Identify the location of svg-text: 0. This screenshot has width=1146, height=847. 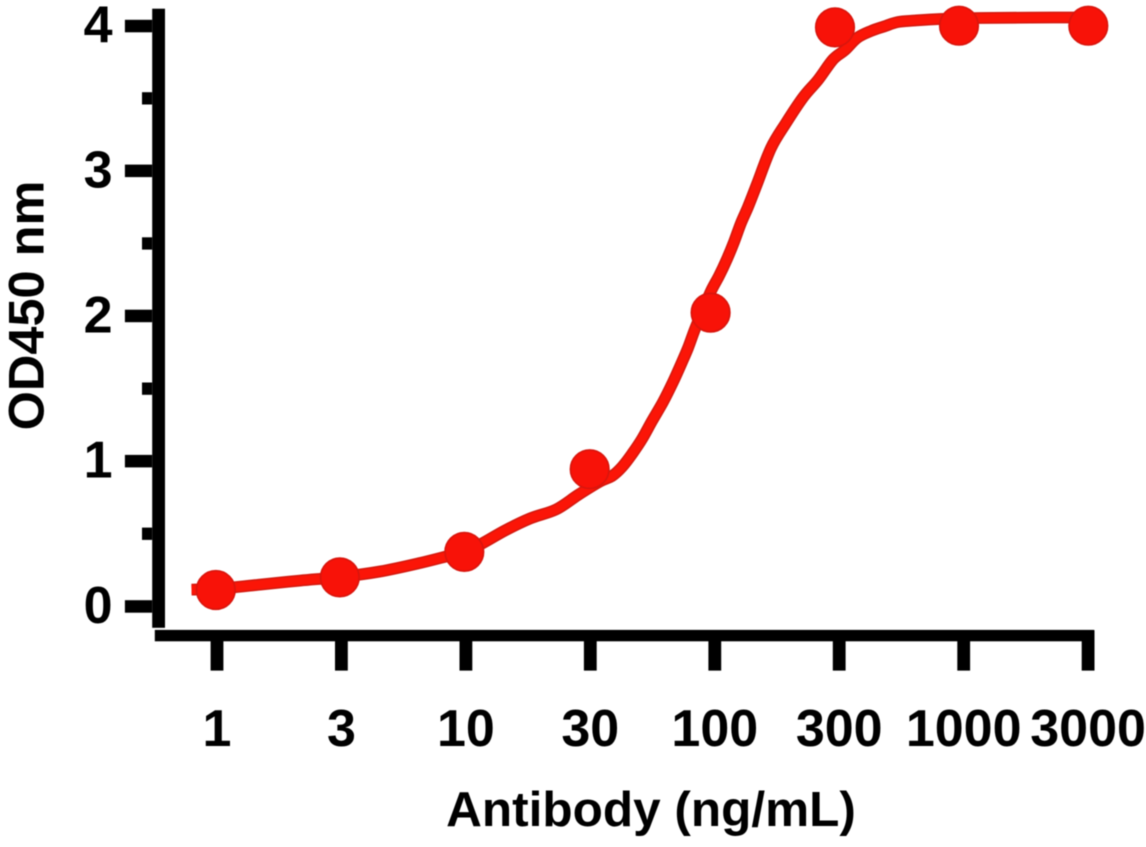
(98, 606).